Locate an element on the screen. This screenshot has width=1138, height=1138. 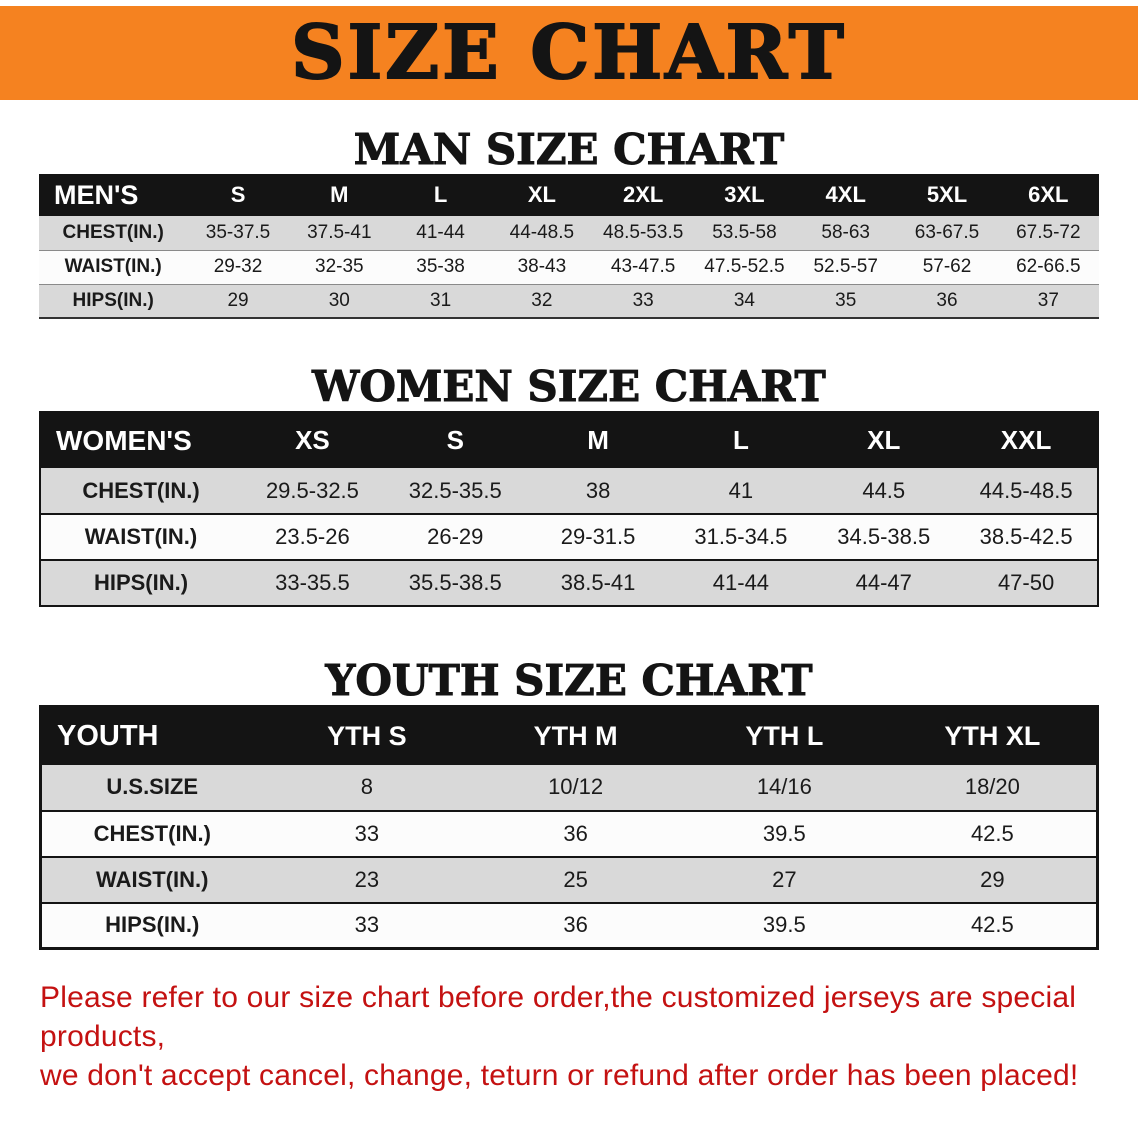
value-cell: 67.5-72 is located at coordinates (1048, 232).